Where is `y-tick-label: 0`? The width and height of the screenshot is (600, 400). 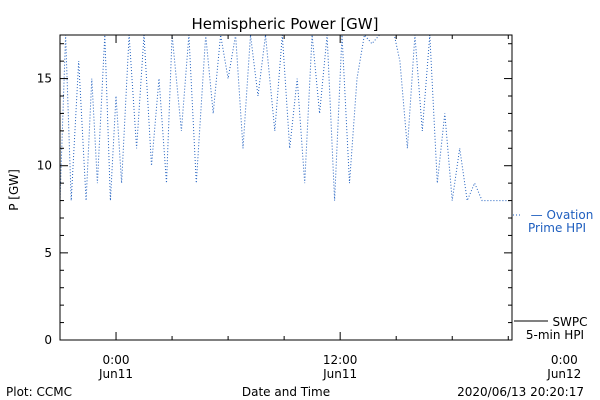
y-tick-label: 0 is located at coordinates (48, 340).